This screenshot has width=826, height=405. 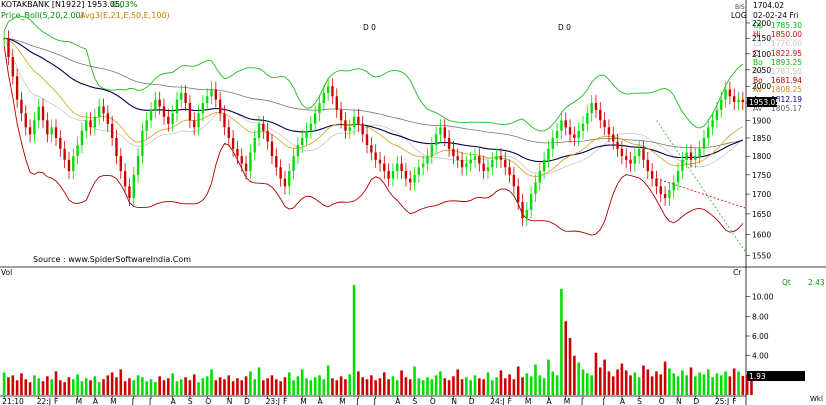 I want to click on time-tick-label: J, so click(x=374, y=401).